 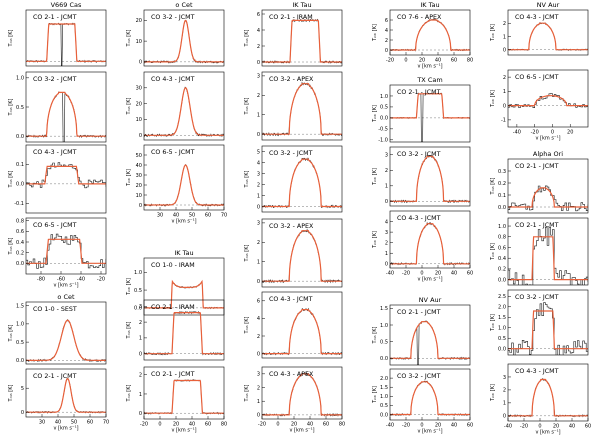 I want to click on y-tick-label: 5, so click(x=22, y=389).